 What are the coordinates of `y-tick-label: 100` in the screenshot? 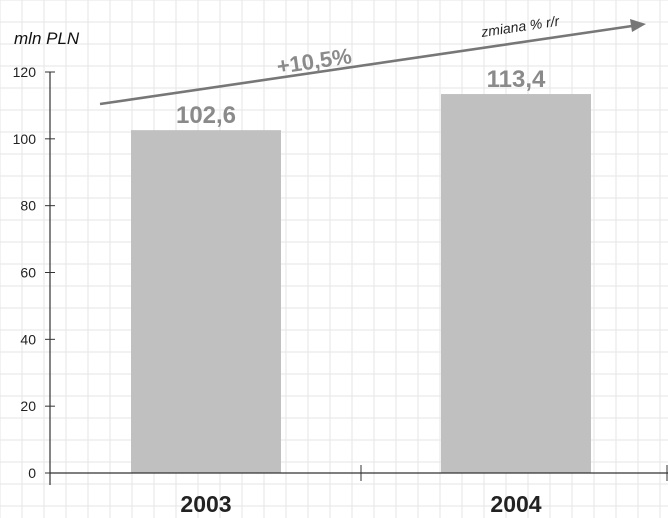 It's located at (25, 139).